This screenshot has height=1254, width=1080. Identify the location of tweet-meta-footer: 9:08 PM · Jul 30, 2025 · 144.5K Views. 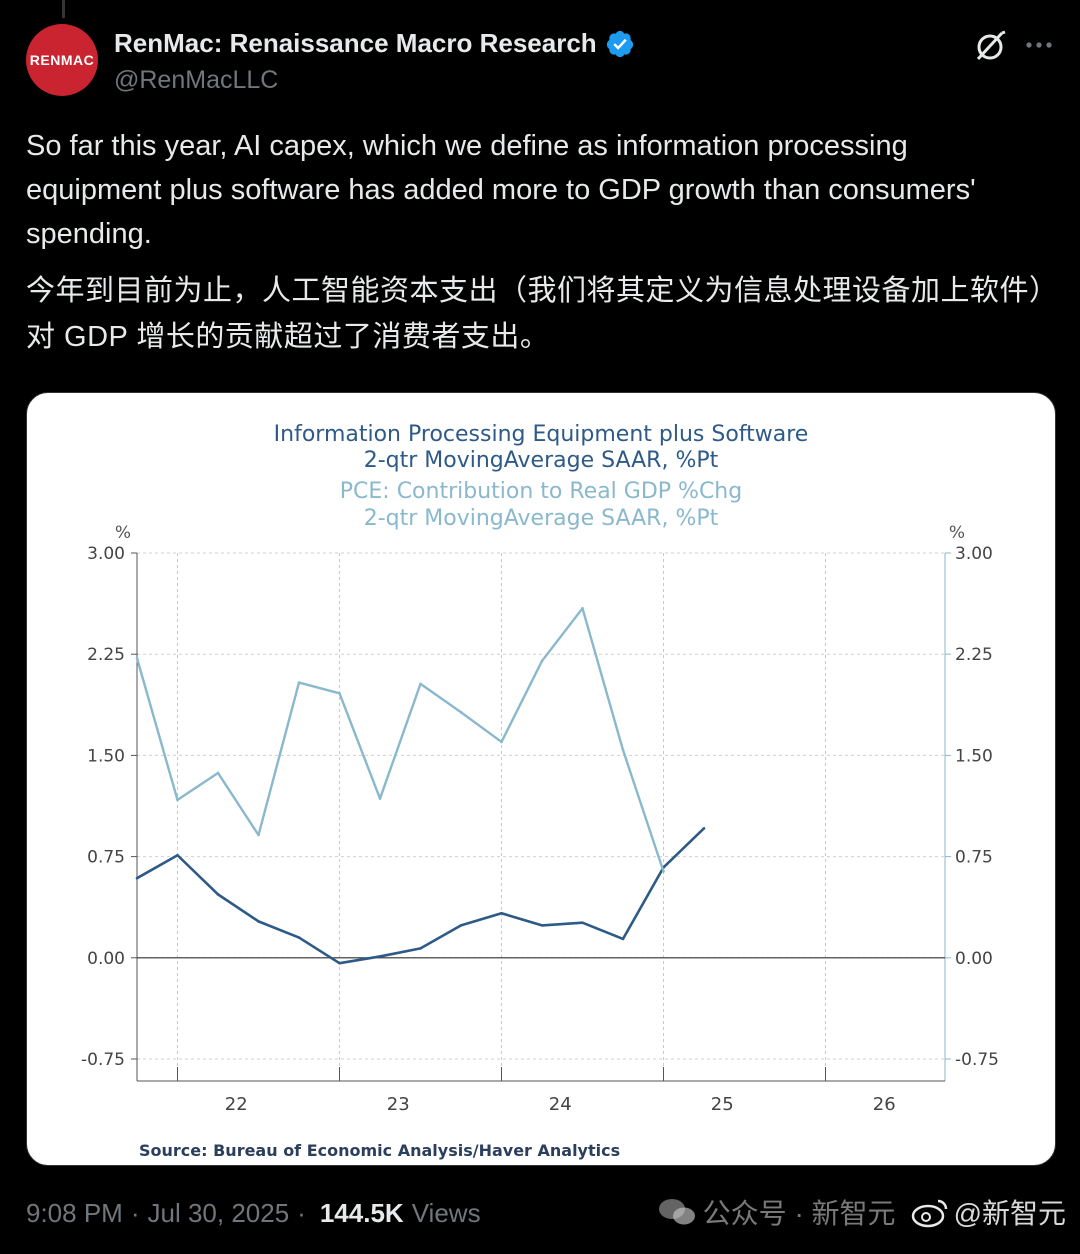
(253, 1213).